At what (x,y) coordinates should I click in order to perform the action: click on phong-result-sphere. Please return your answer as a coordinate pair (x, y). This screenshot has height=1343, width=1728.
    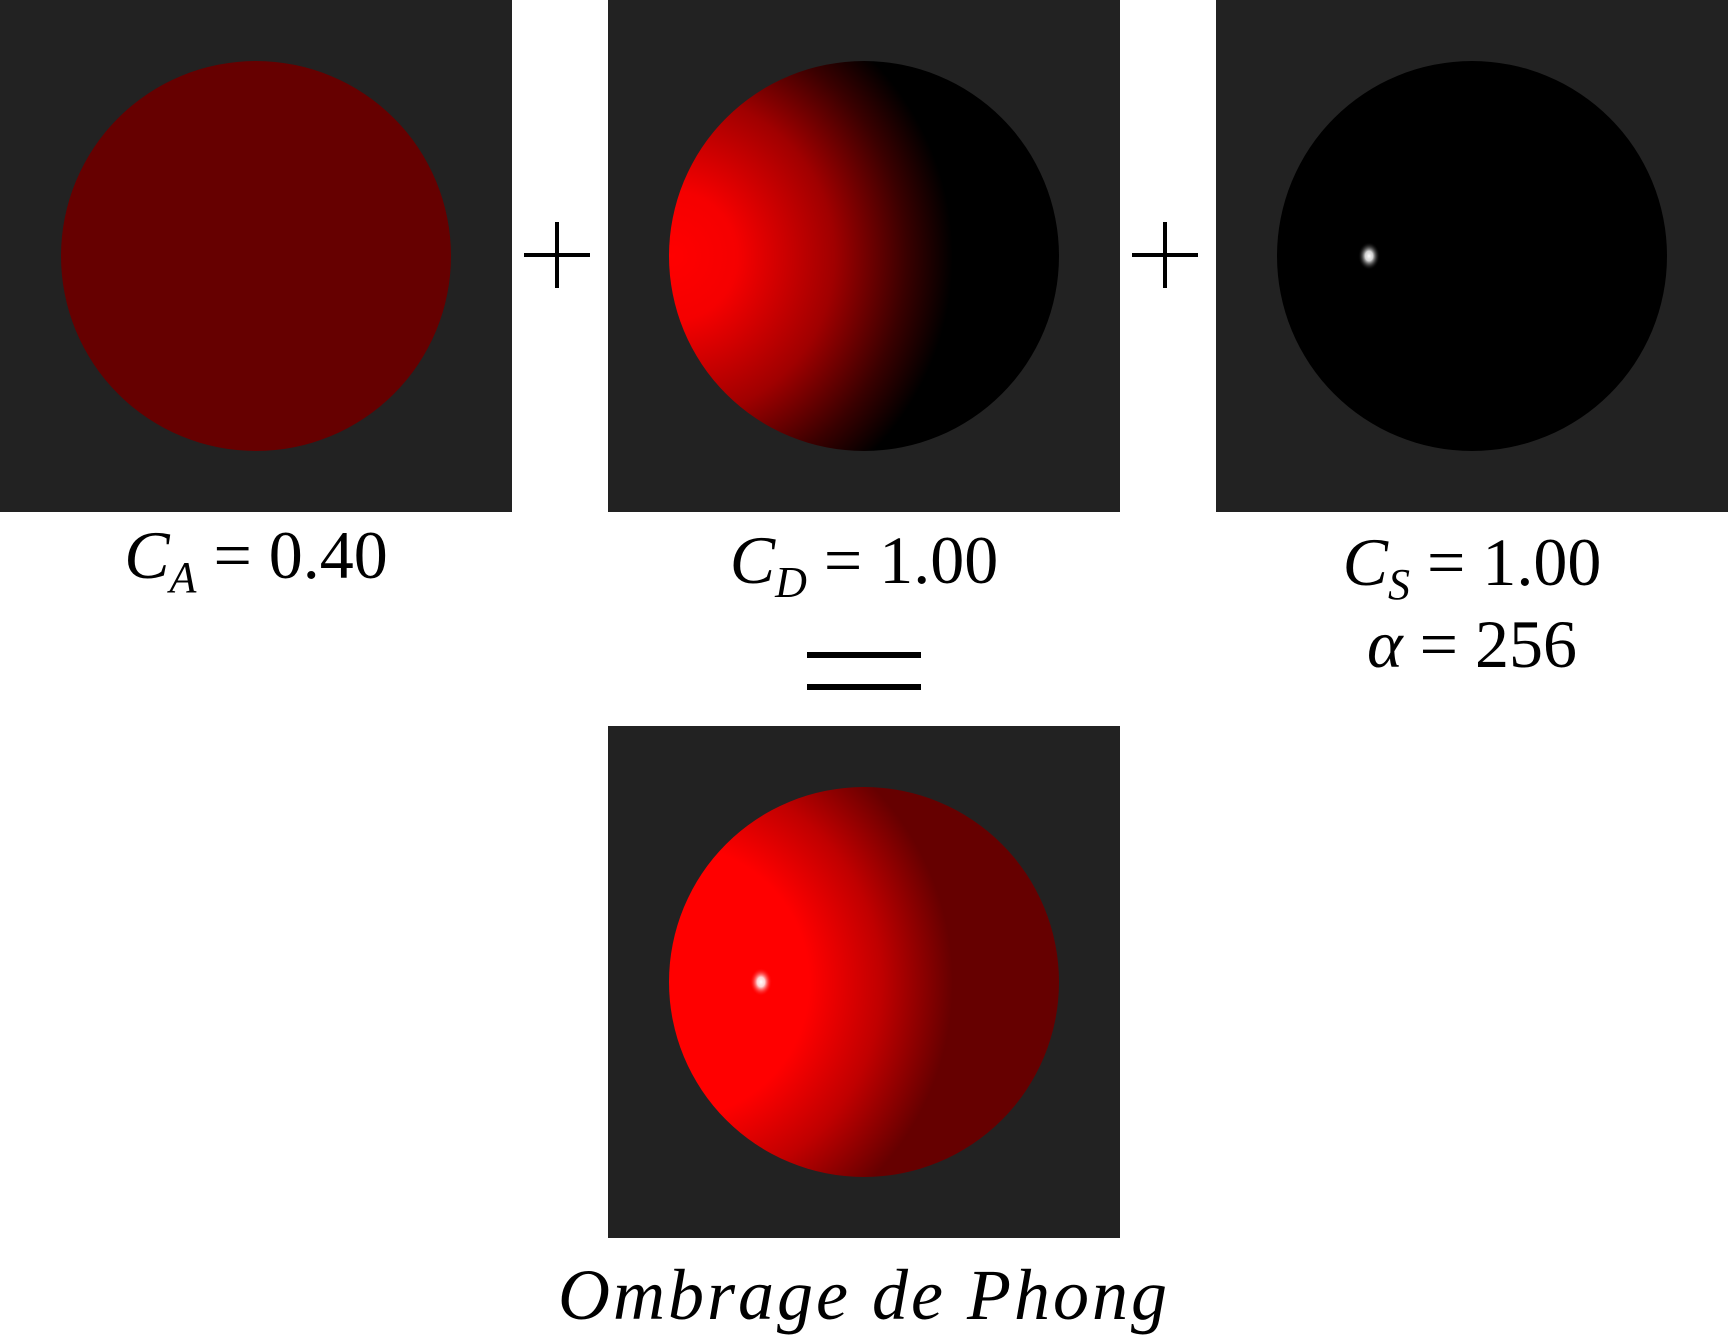
    Looking at the image, I should click on (864, 982).